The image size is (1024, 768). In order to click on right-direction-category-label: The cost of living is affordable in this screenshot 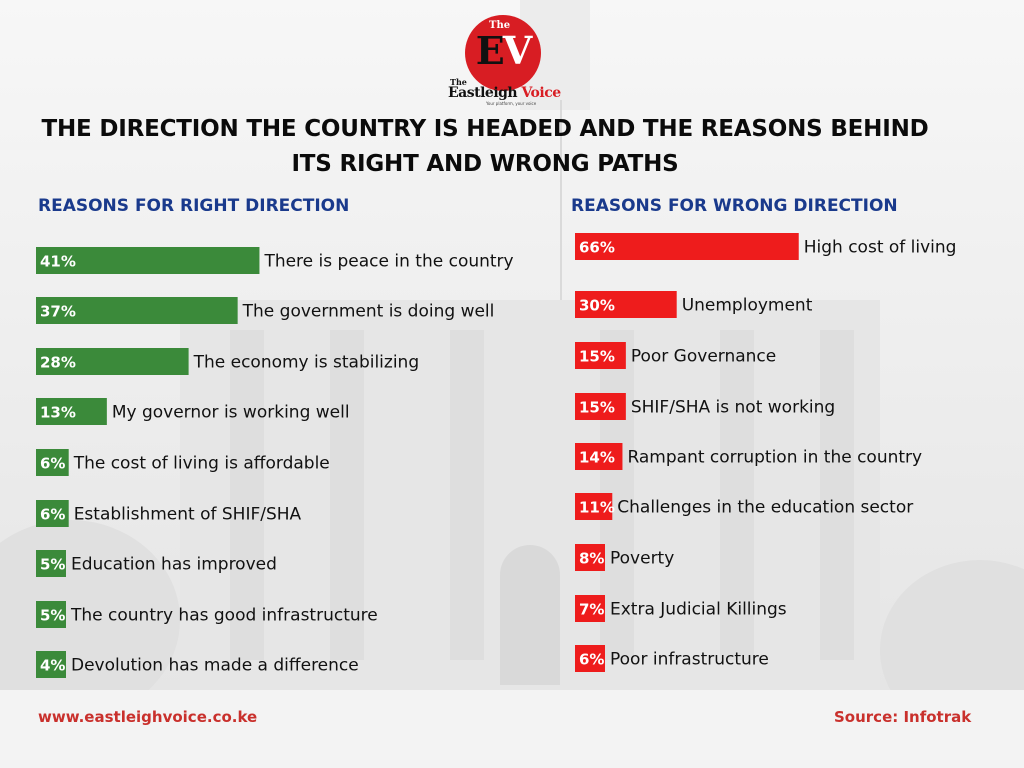, I will do `click(201, 464)`.